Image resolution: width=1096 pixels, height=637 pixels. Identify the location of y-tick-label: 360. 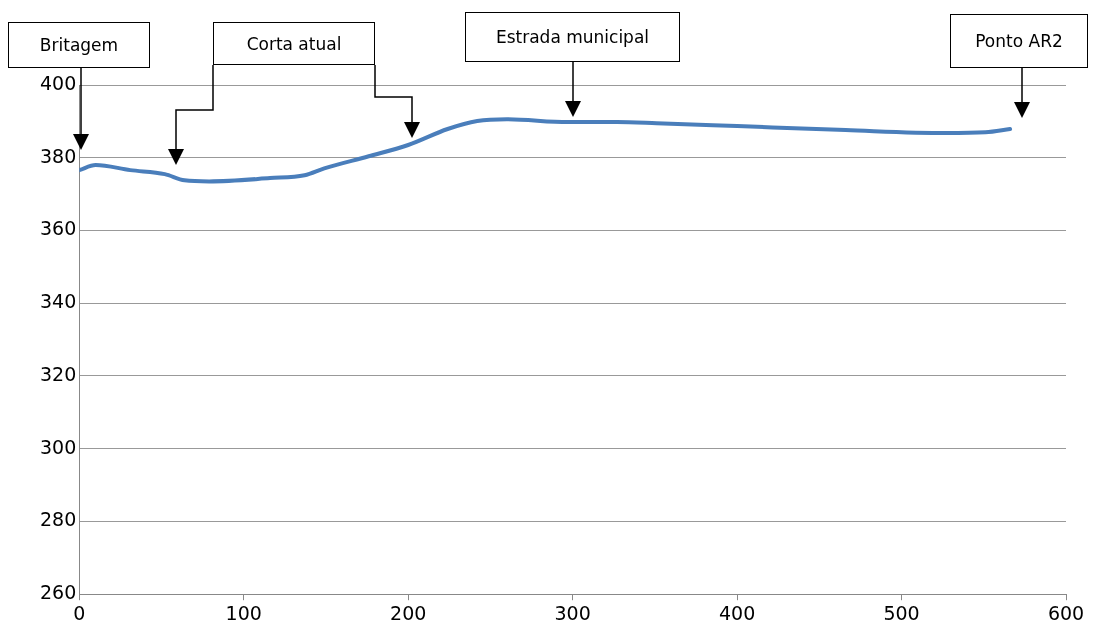
(58, 228).